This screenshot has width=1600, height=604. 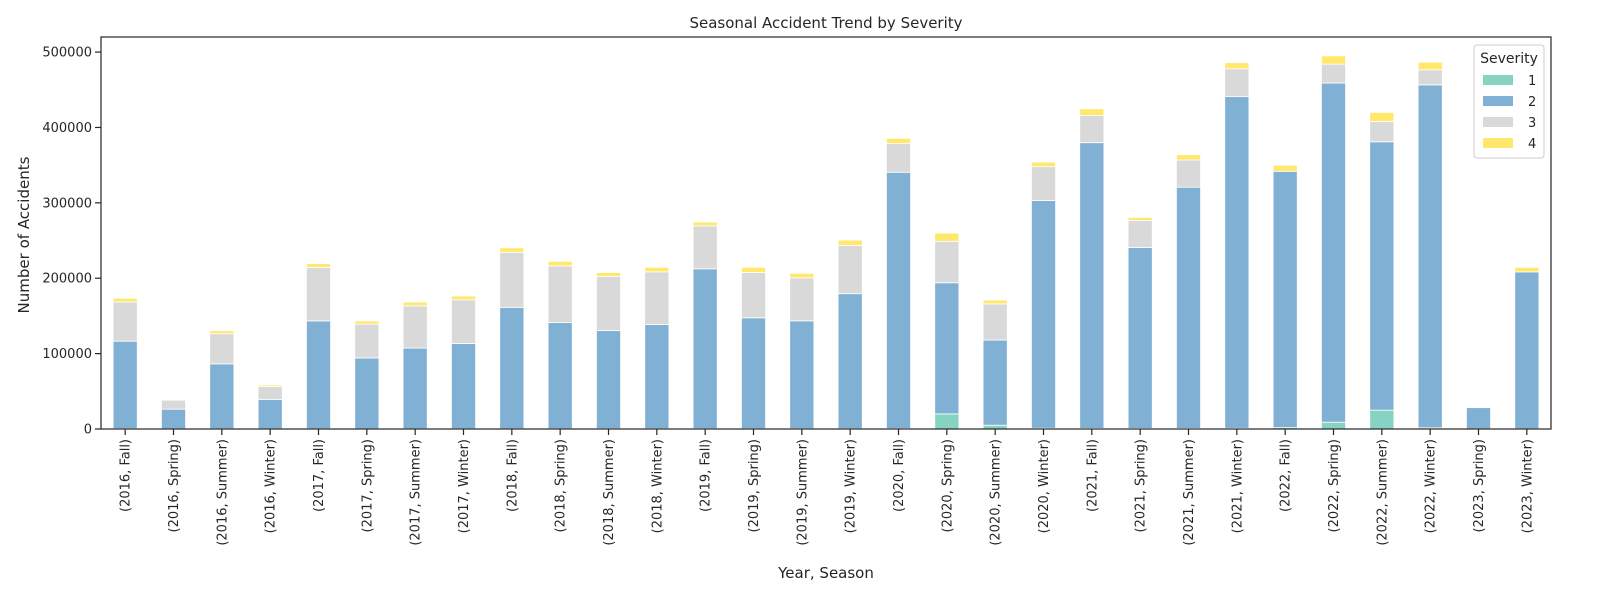 What do you see at coordinates (1479, 485) in the screenshot?
I see `x-tick-label: (2023, Spring)` at bounding box center [1479, 485].